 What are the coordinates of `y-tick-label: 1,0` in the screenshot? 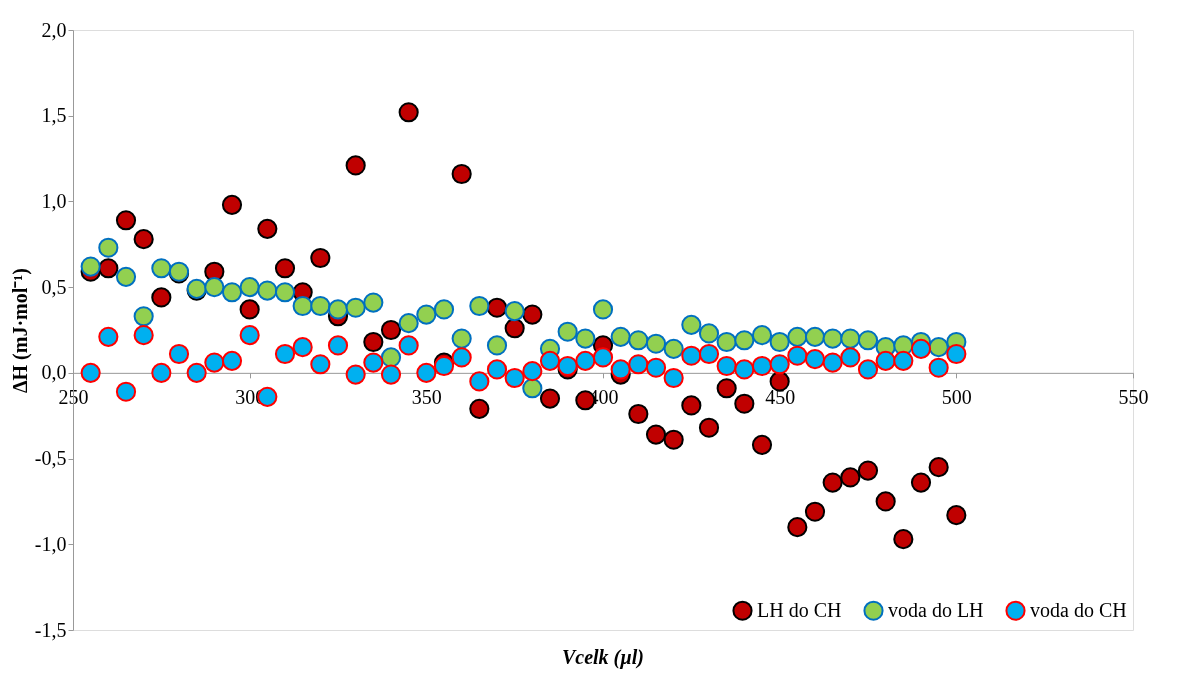 It's located at (54, 200).